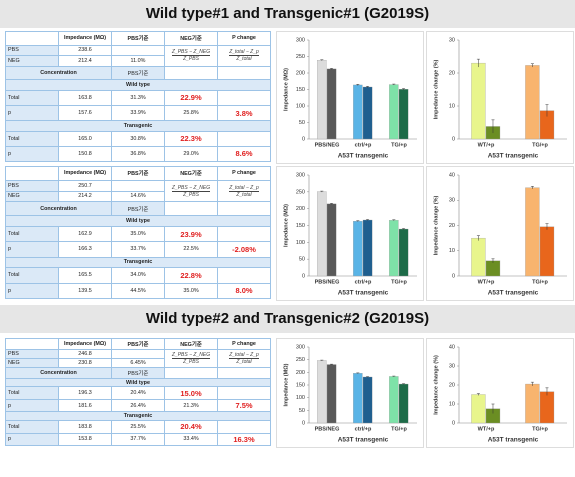 The height and width of the screenshot is (477, 575). What do you see at coordinates (138, 126) in the screenshot?
I see `group-cell: Transgenic` at bounding box center [138, 126].